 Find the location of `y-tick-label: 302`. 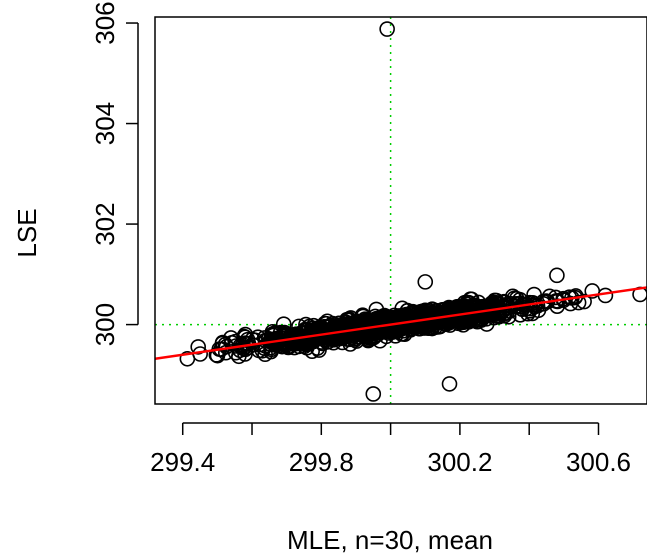

y-tick-label: 302 is located at coordinates (105, 223).